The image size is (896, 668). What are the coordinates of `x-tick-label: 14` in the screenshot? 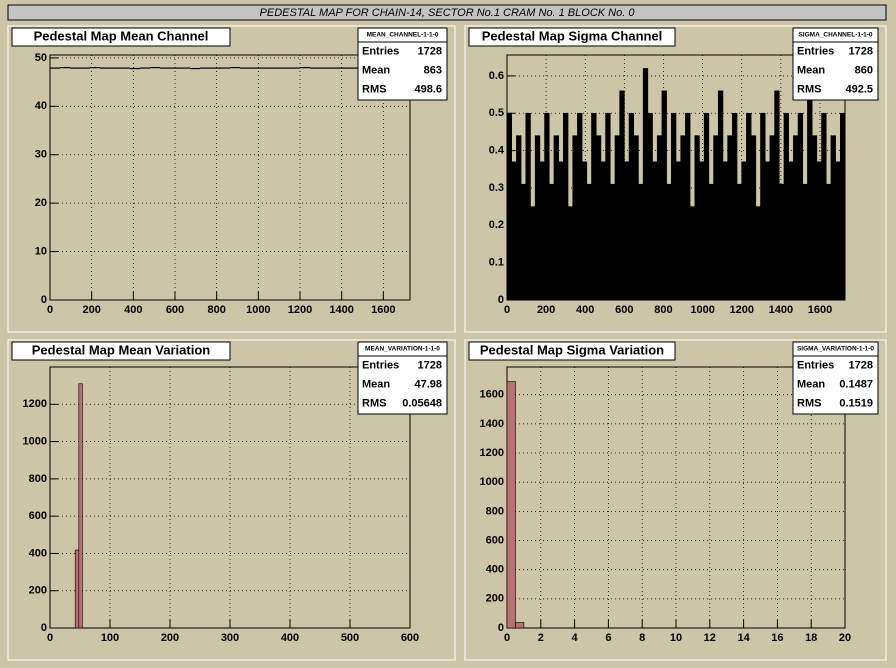 It's located at (743, 638).